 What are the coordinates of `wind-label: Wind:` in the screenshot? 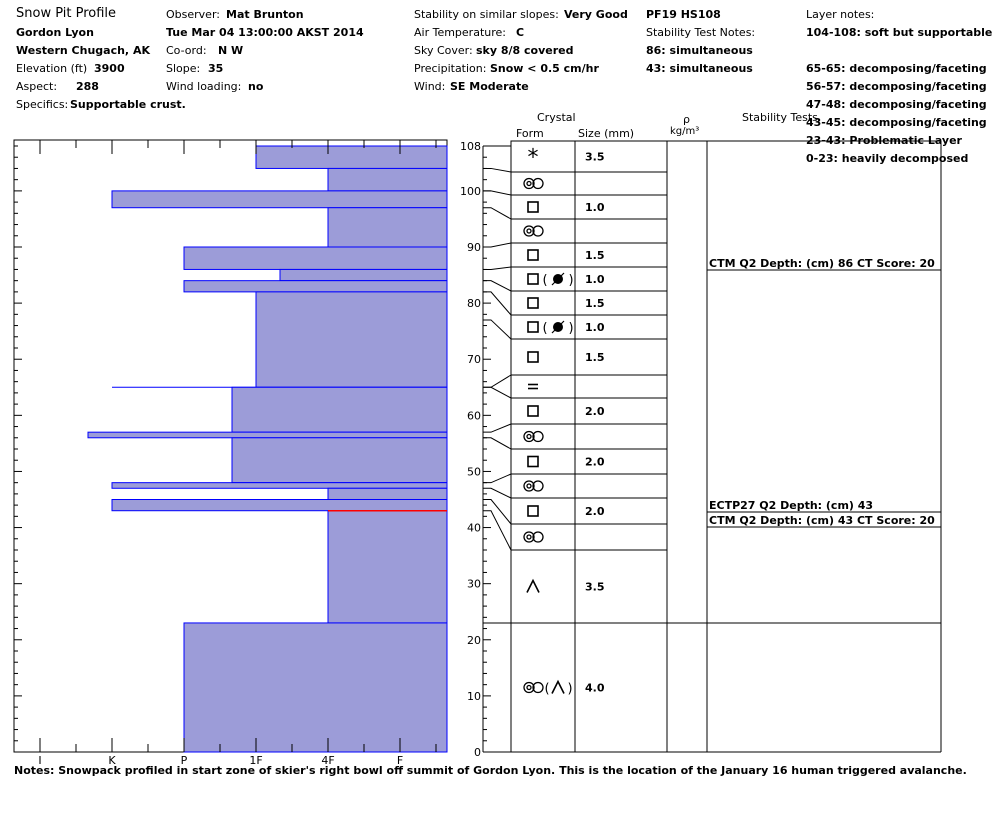 It's located at (430, 86).